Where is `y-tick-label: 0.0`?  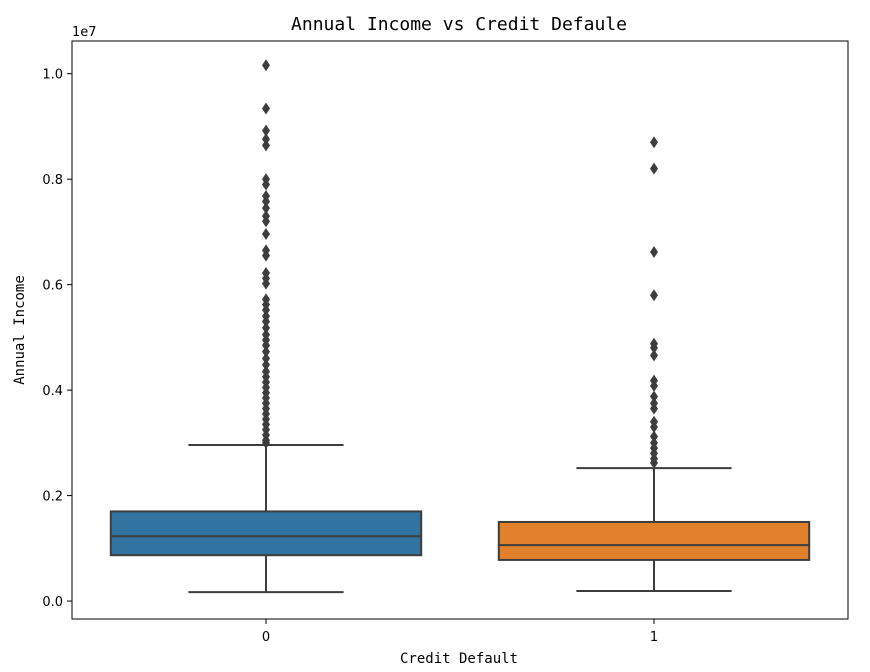 y-tick-label: 0.0 is located at coordinates (52, 602).